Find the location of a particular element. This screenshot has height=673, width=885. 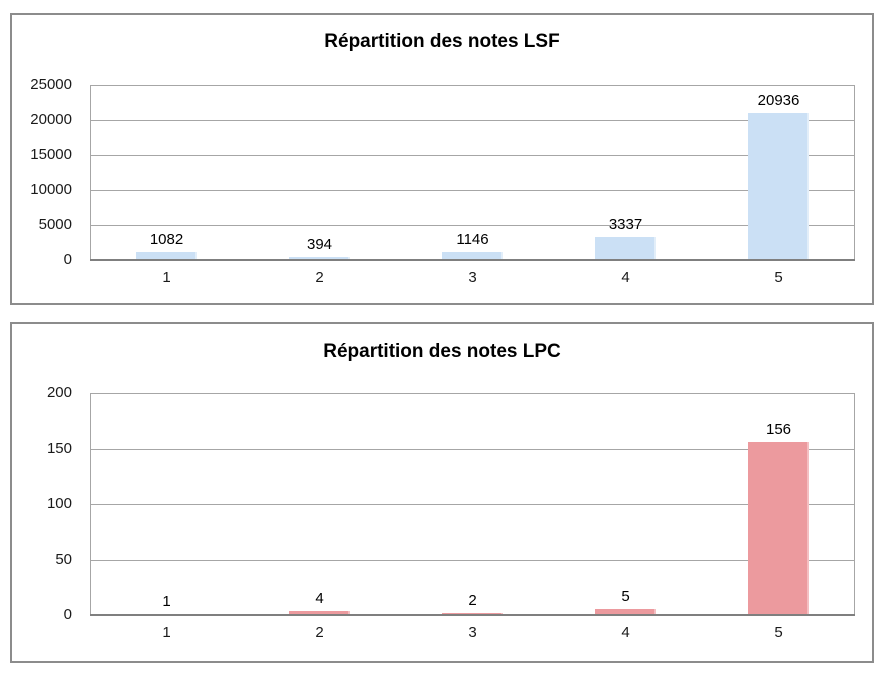

bar-value-label: 1082 is located at coordinates (166, 239).